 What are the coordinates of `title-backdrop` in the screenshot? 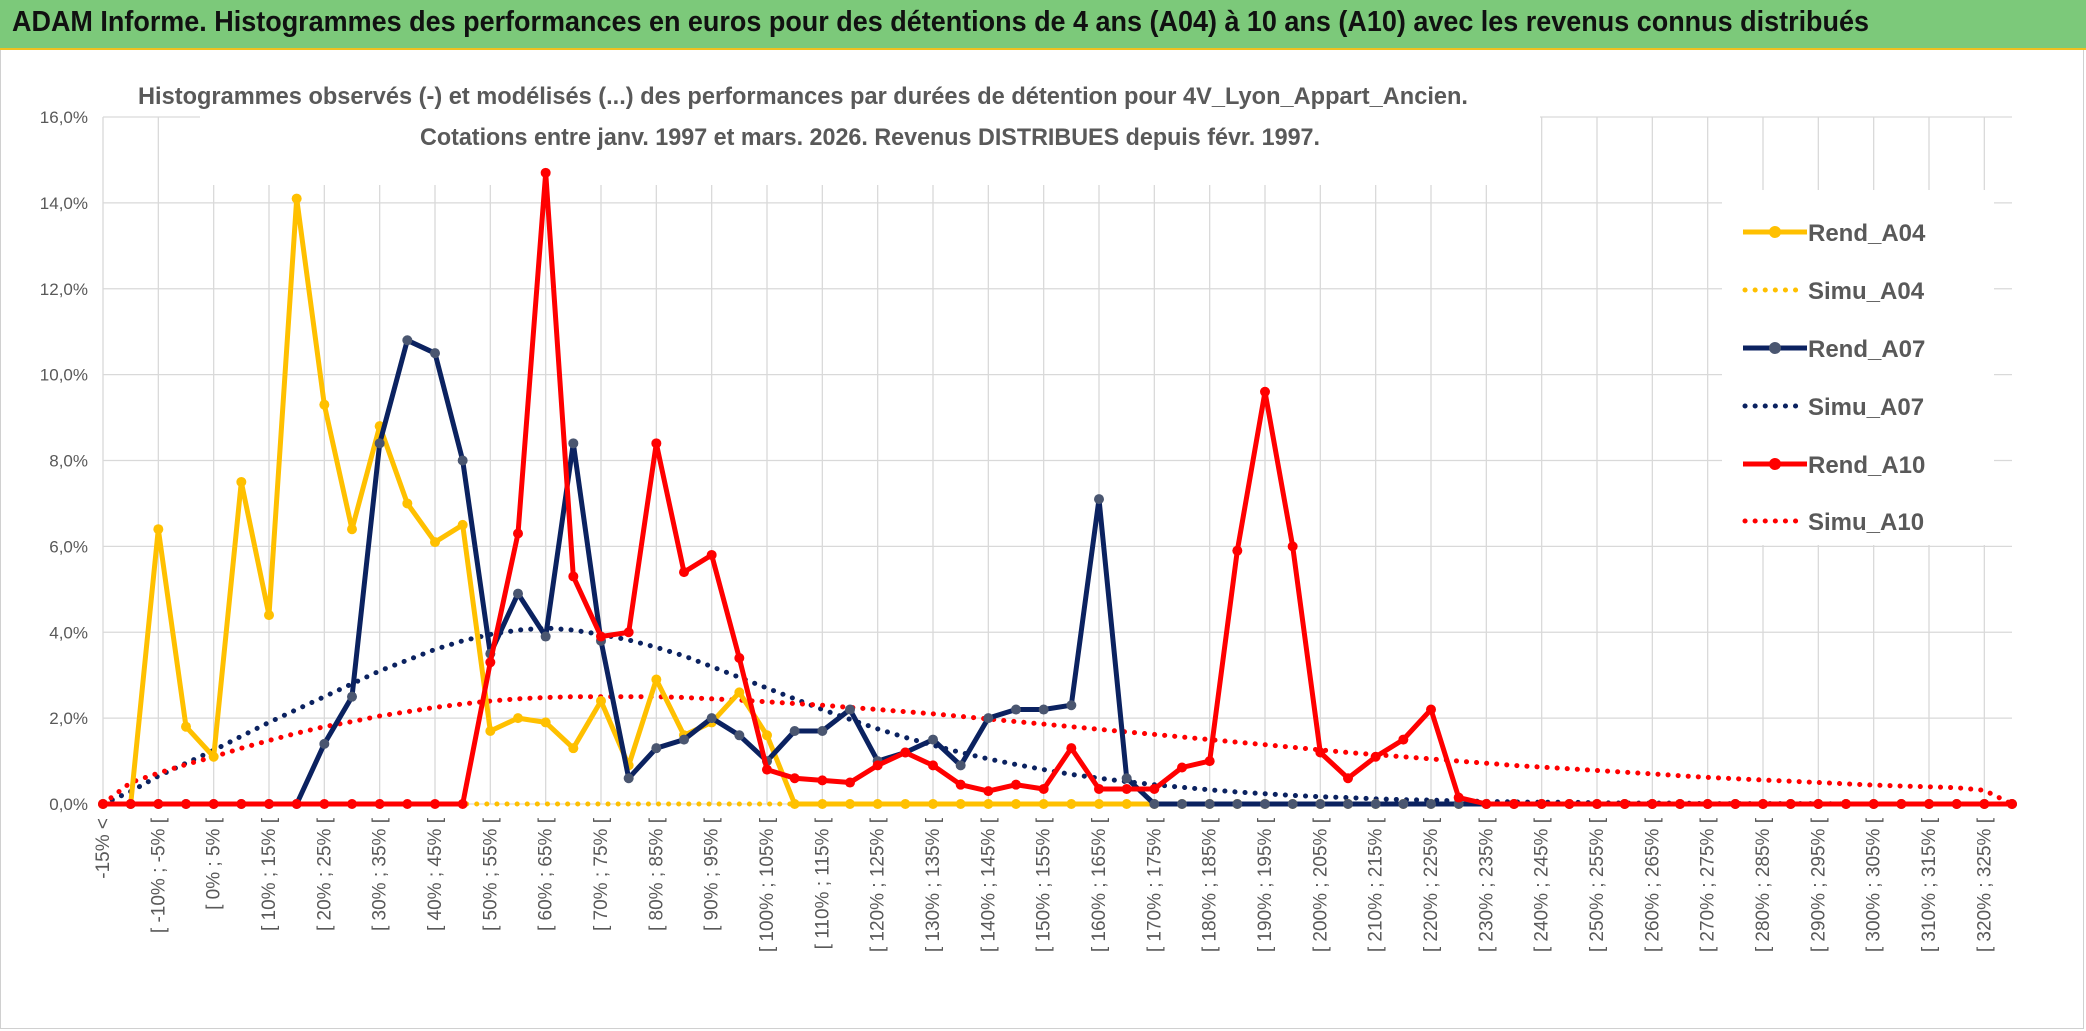 It's located at (870, 131).